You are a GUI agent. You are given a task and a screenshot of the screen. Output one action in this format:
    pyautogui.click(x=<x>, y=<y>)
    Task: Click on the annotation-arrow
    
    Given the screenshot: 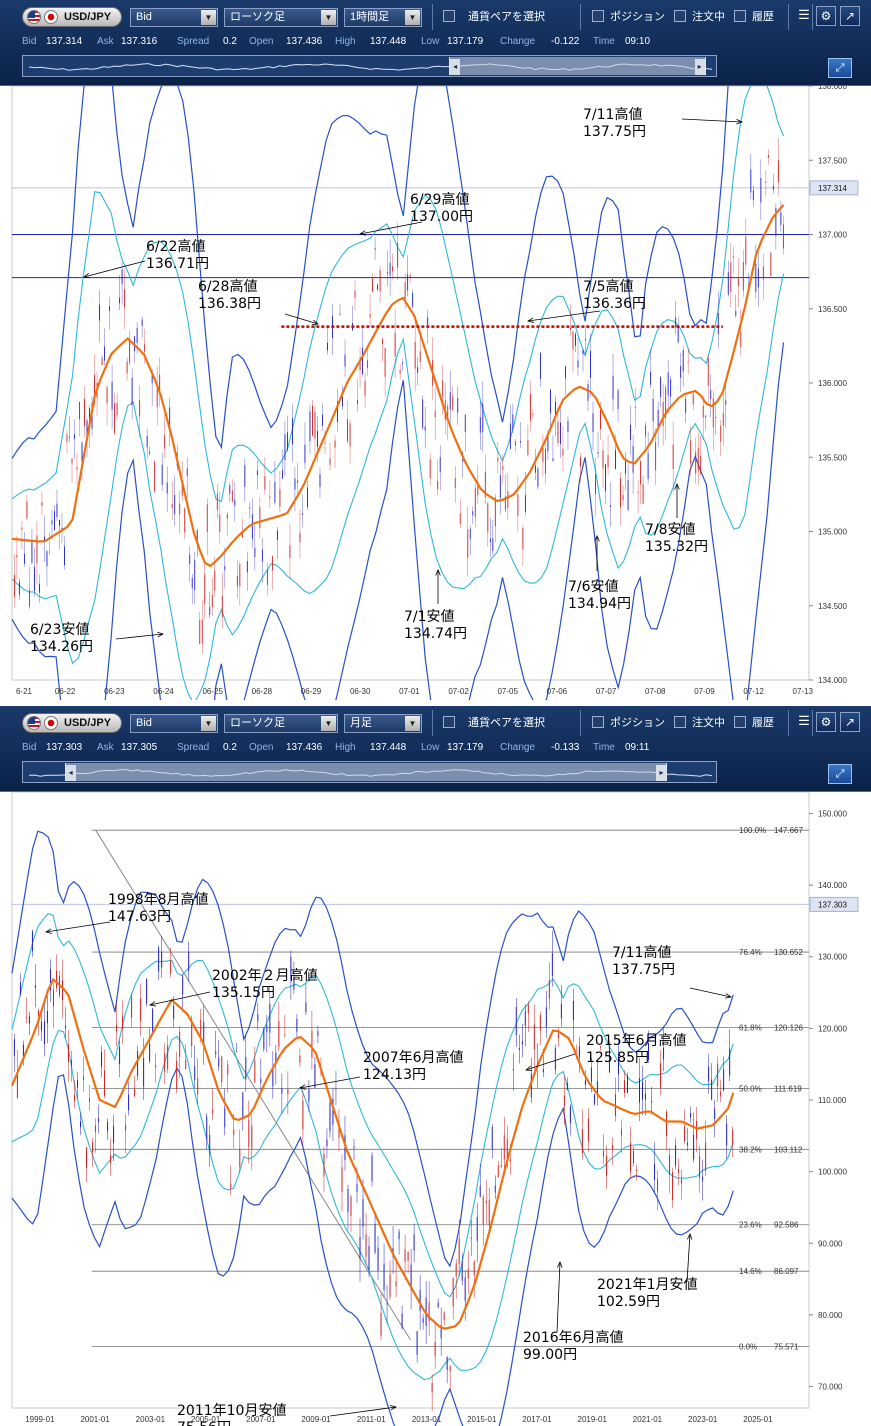 What is the action you would take?
    pyautogui.click(x=564, y=316)
    